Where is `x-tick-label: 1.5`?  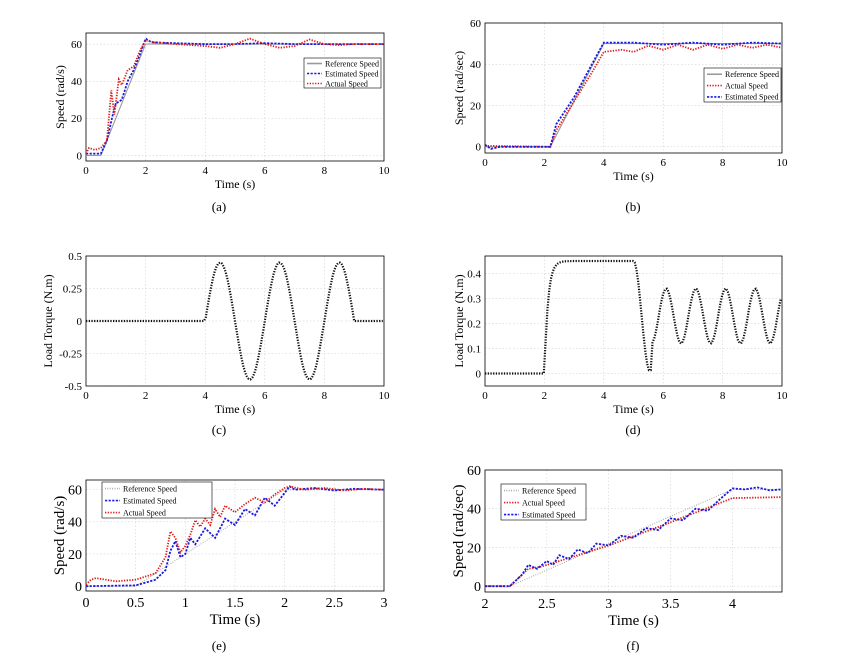
x-tick-label: 1.5 is located at coordinates (235, 603).